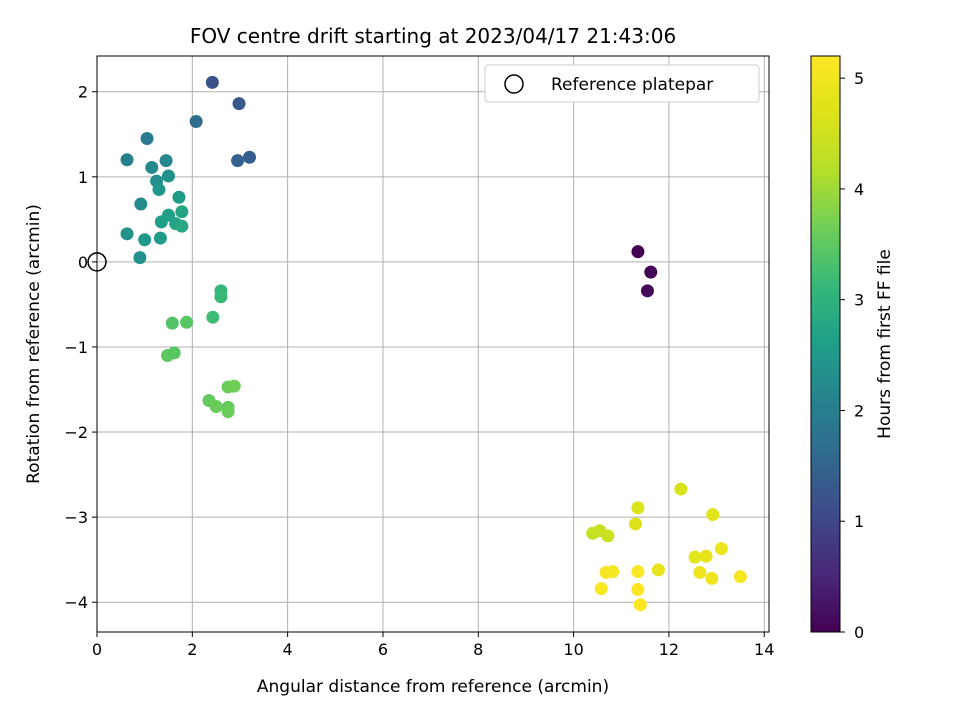 This screenshot has width=960, height=720. I want to click on x-tick-label: 10, so click(573, 649).